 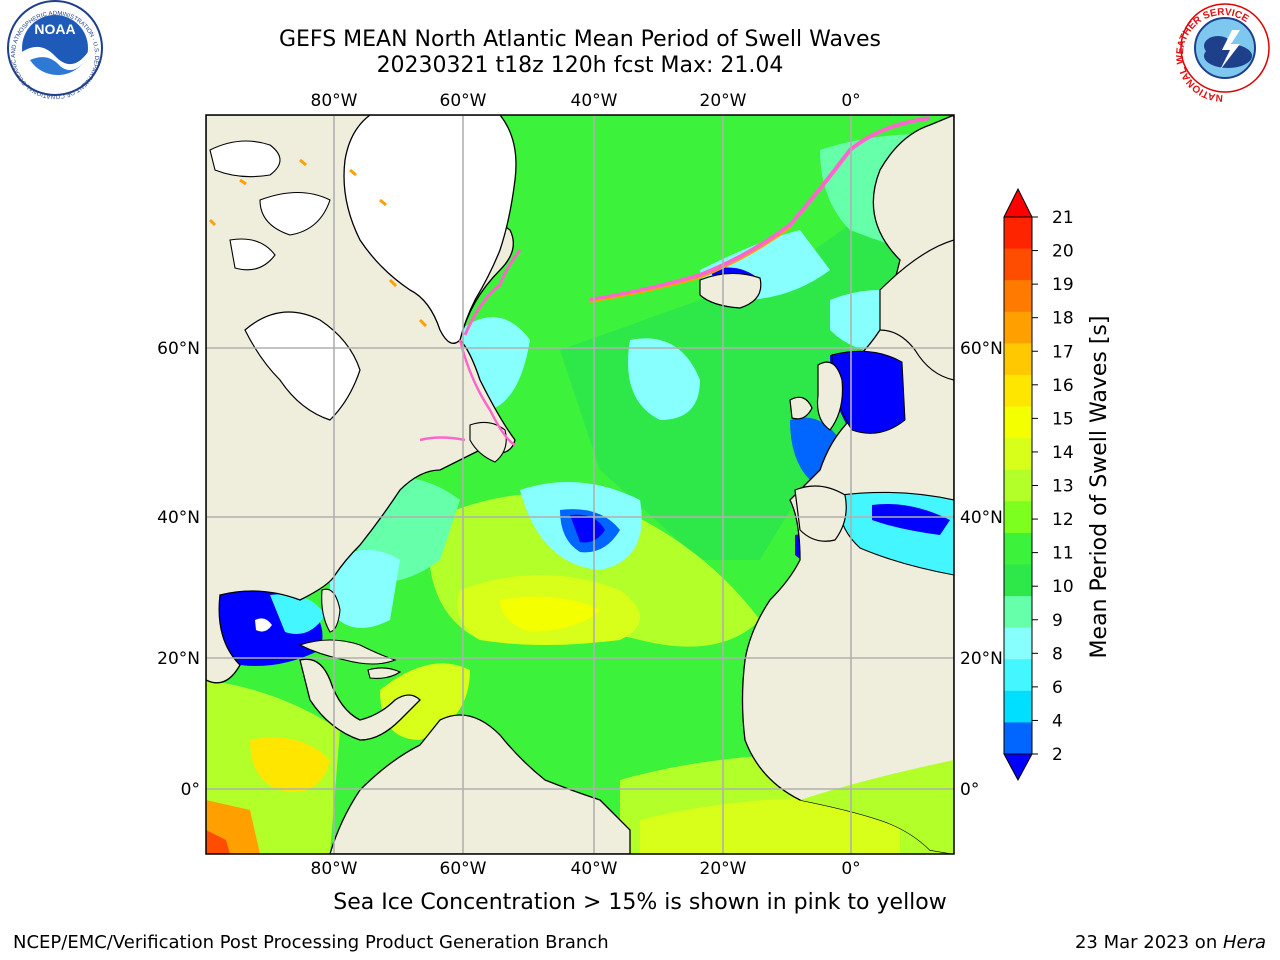 What do you see at coordinates (981, 349) in the screenshot?
I see `lat-label-right: 60°N` at bounding box center [981, 349].